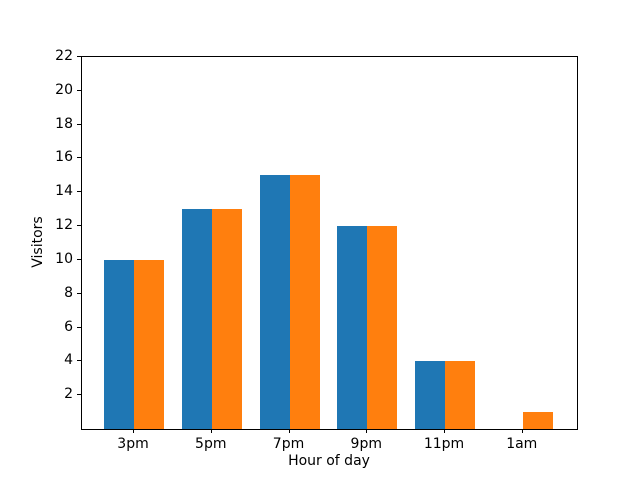 The height and width of the screenshot is (480, 640). I want to click on bar-orange-series-11pm, so click(460, 395).